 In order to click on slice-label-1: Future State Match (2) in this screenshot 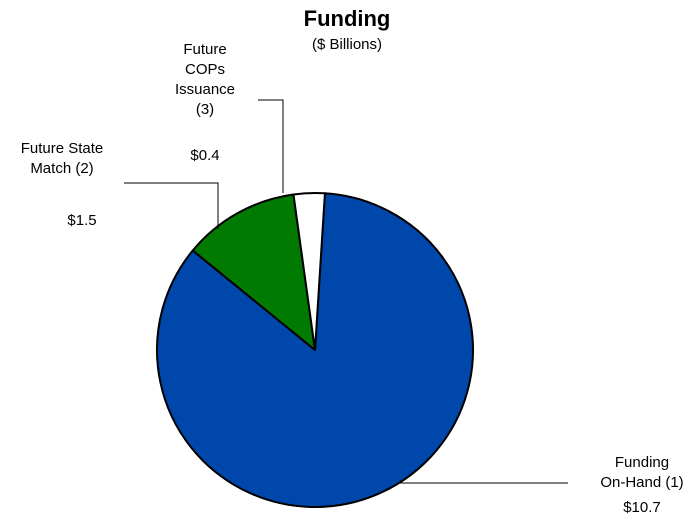, I will do `click(62, 158)`.